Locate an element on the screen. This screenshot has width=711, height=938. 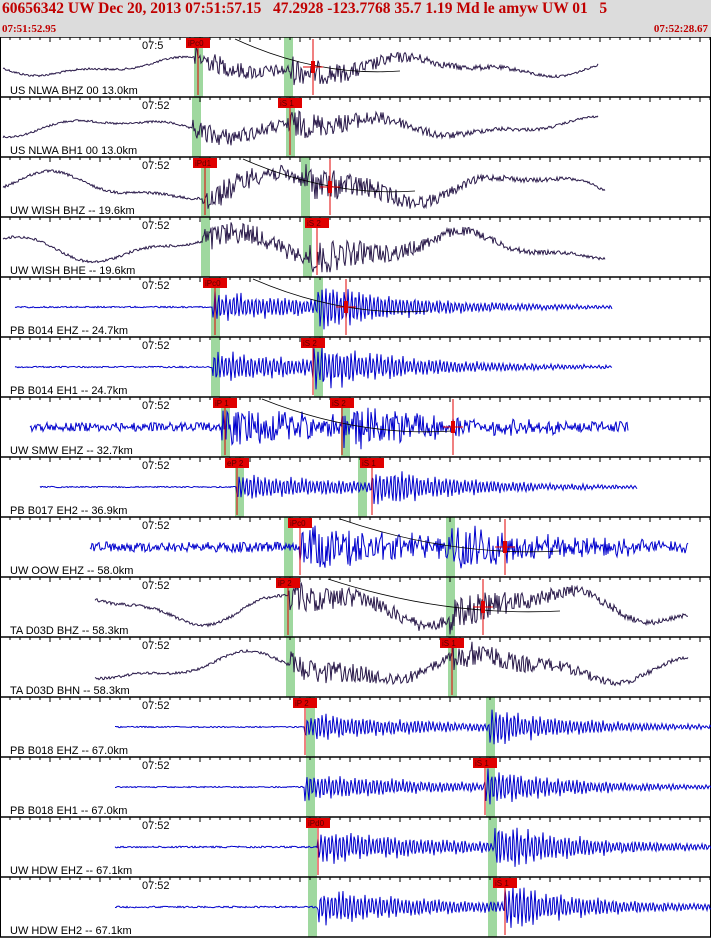
trace-panel: 07:52 iPc0 PB B014 EHZ -- 24.7km is located at coordinates (355, 306).